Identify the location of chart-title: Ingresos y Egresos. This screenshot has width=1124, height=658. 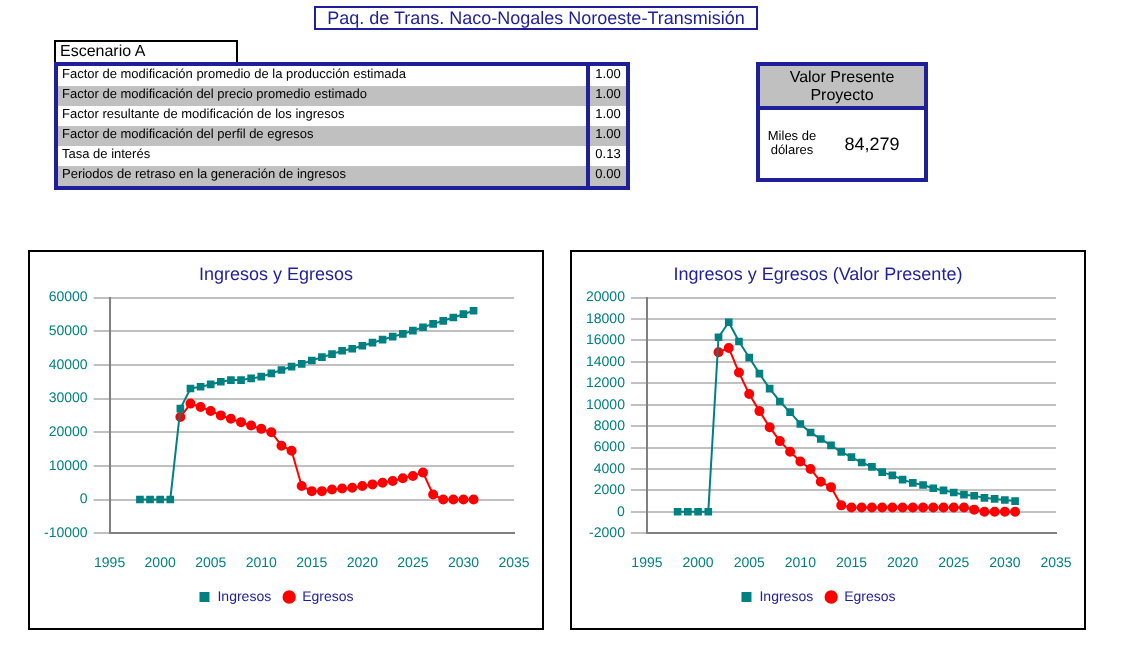
(276, 273).